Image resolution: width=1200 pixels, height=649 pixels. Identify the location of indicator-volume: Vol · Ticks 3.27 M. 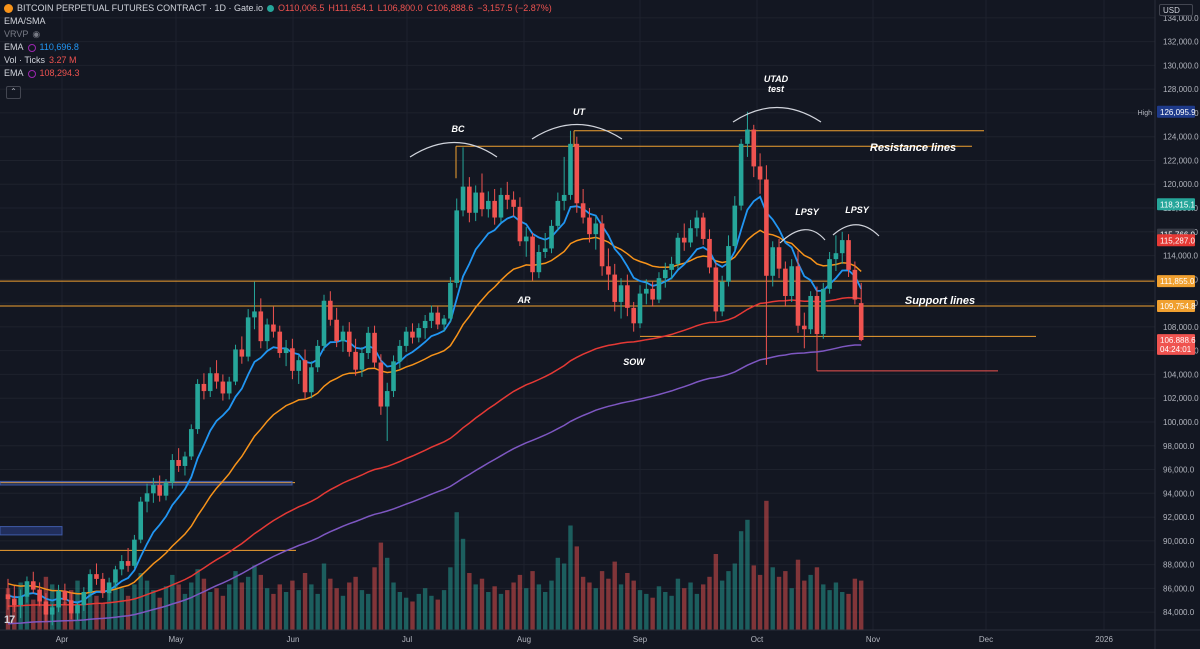
(278, 60).